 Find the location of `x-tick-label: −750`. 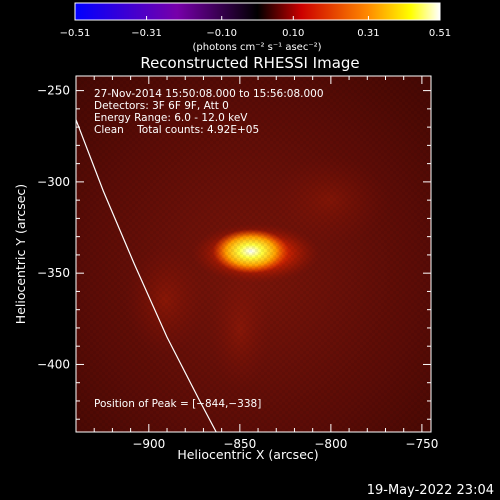

x-tick-label: −750 is located at coordinates (421, 444).